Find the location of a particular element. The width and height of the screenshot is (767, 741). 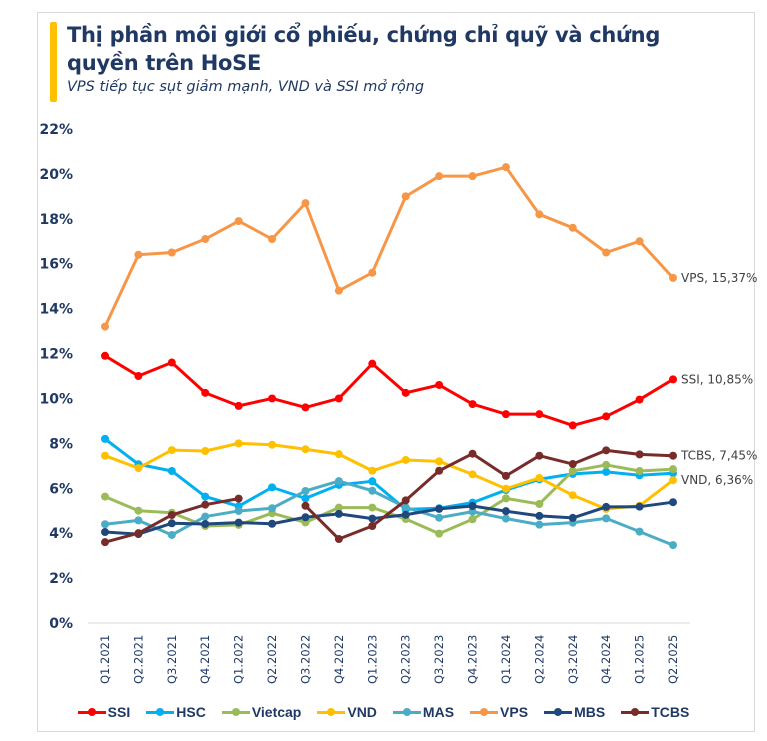

end-label-ssi: SSI, 10,85% is located at coordinates (717, 379).